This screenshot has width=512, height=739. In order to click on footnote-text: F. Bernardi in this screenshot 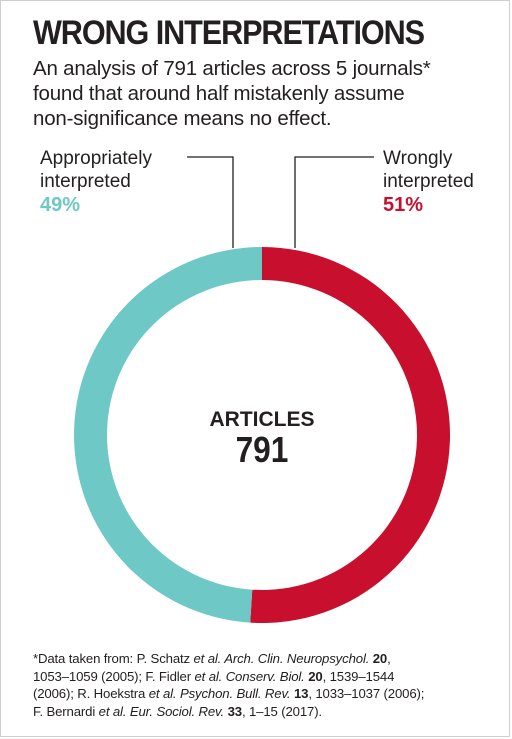, I will do `click(66, 711)`.